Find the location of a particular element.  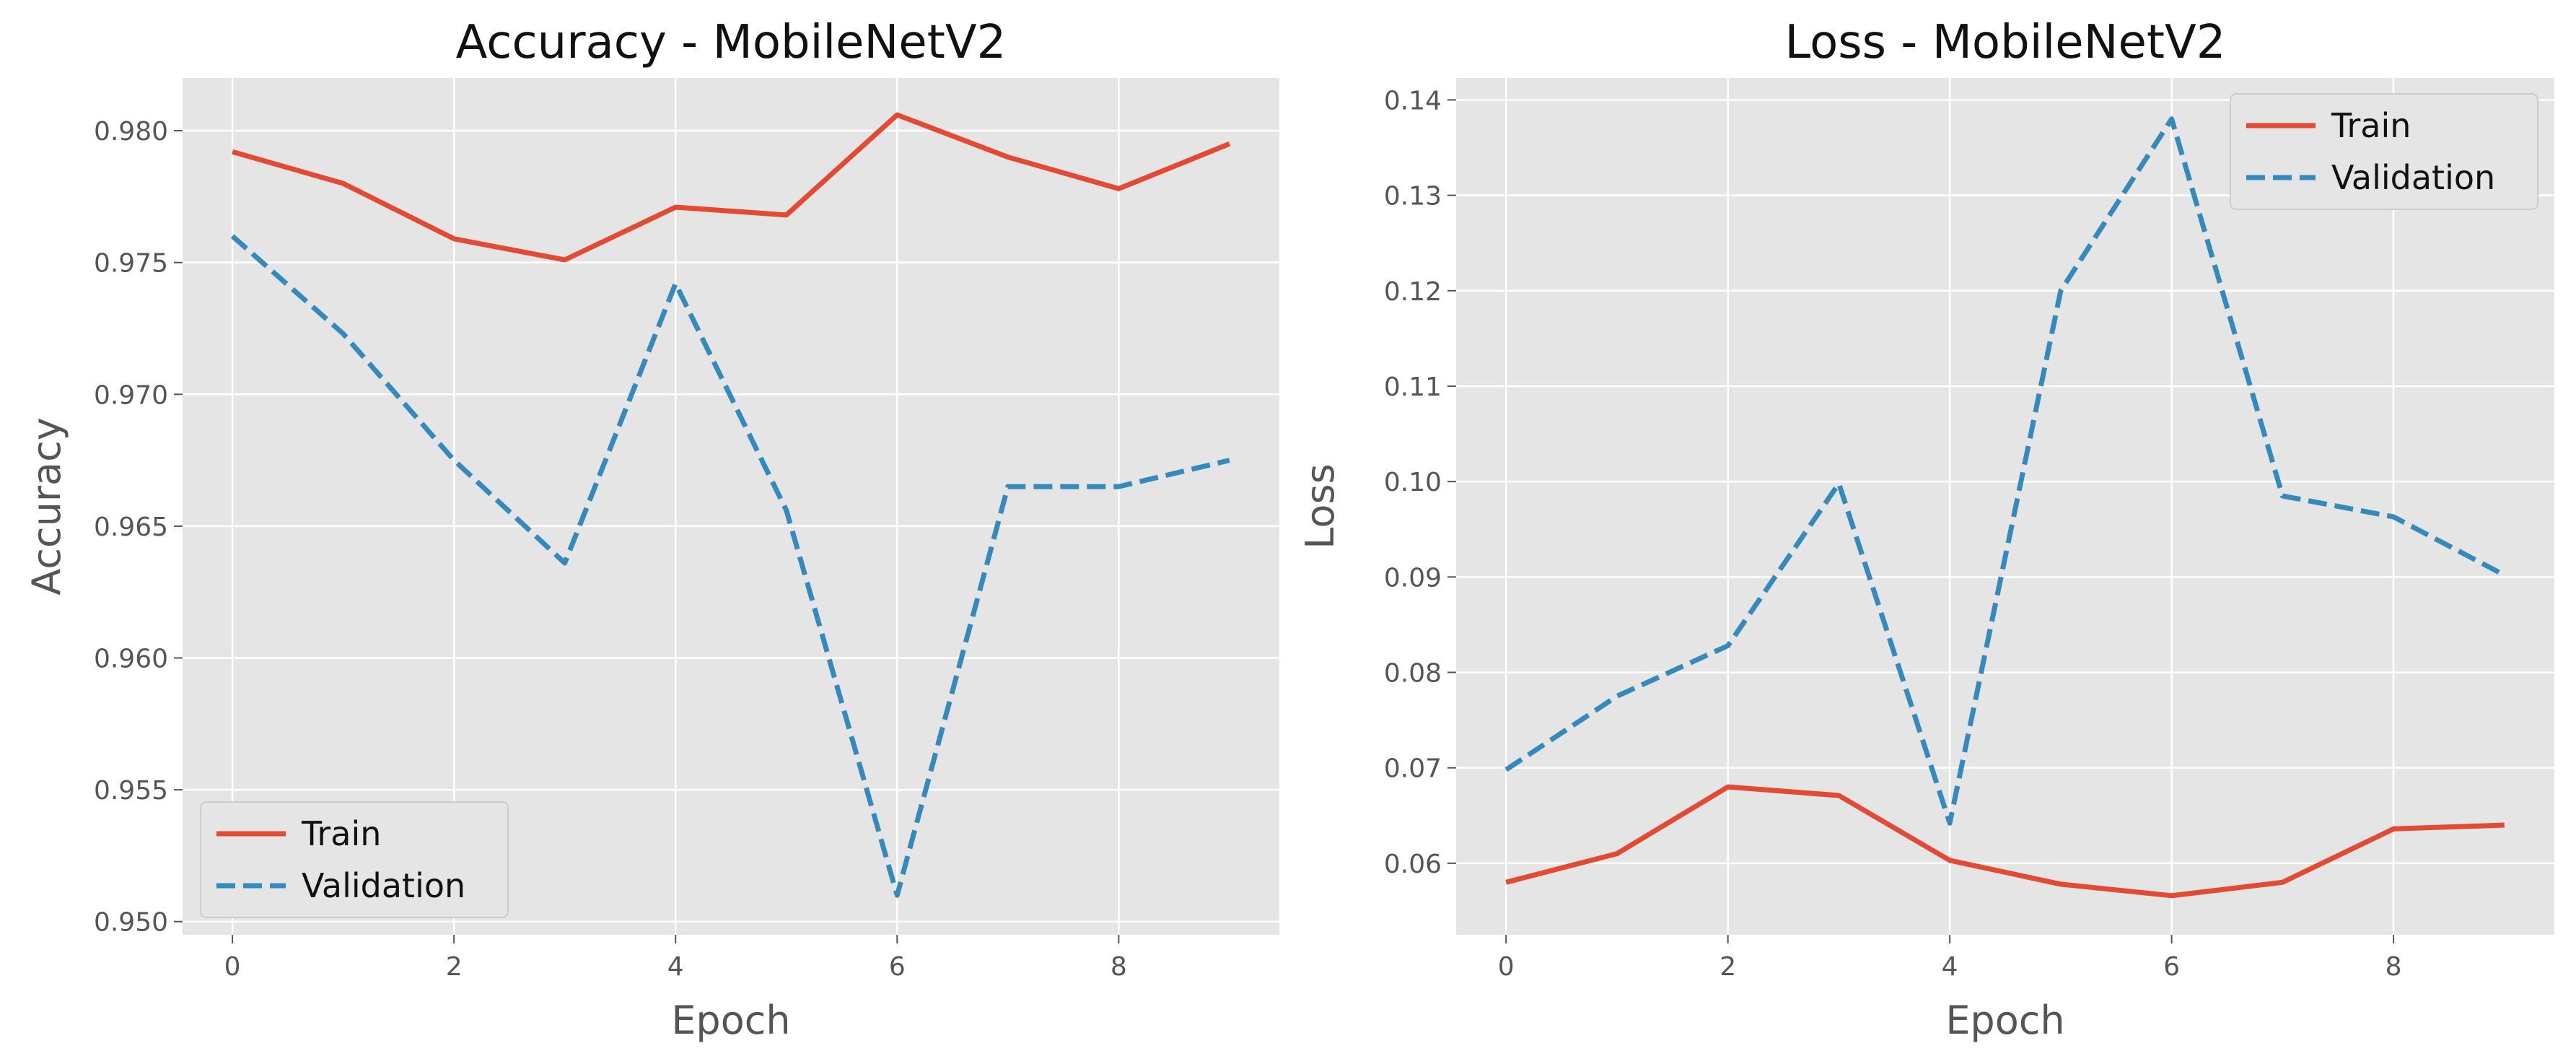

y-tick-label: 0.08 is located at coordinates (1413, 673).